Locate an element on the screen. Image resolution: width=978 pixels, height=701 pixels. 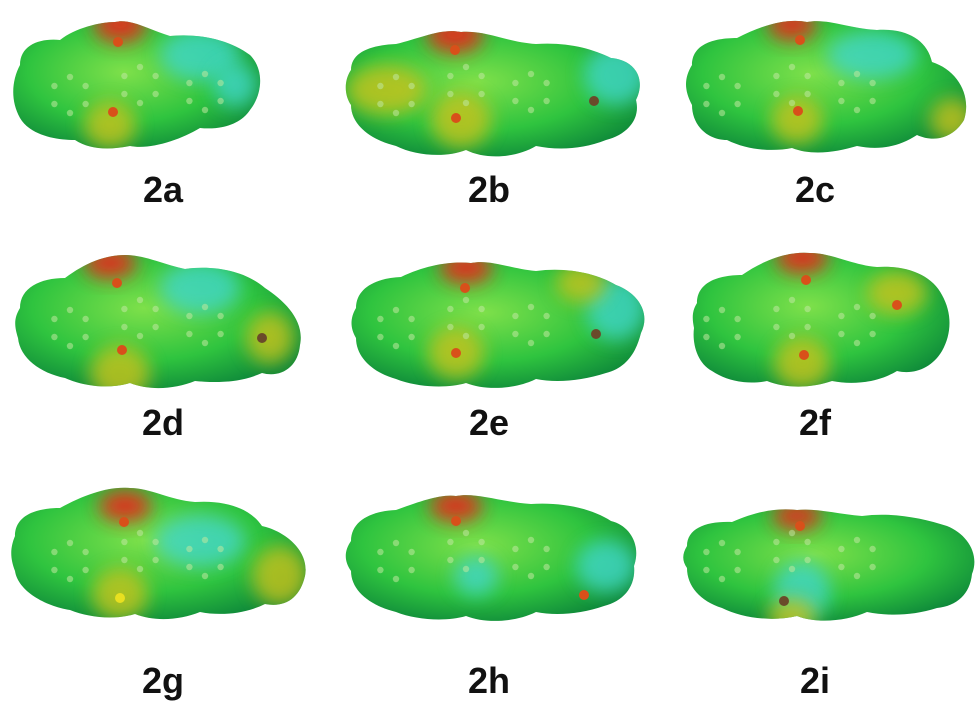
panel-label: 2d is located at coordinates (162, 422).